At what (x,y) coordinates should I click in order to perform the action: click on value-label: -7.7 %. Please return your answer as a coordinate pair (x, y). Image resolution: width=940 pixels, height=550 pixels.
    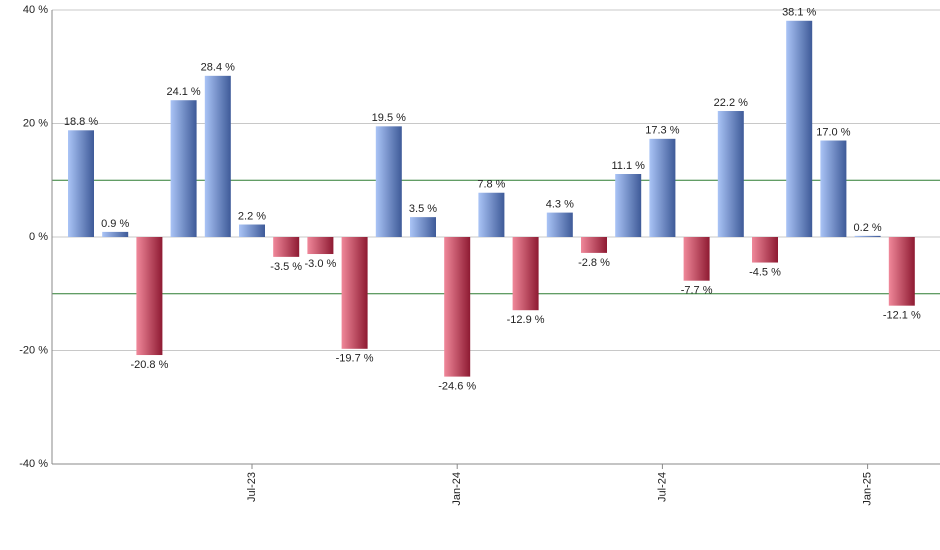
    Looking at the image, I should click on (697, 291).